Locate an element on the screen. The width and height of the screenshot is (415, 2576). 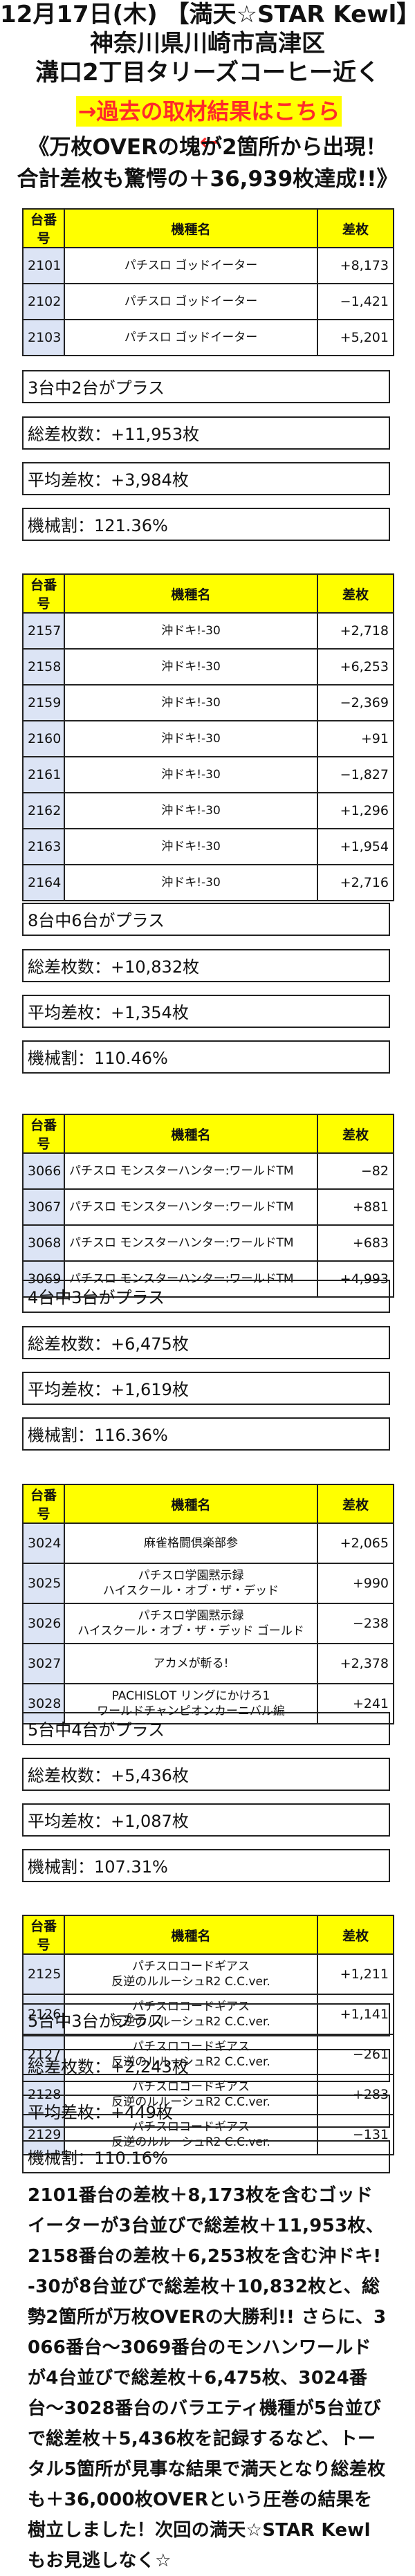
machine-diff: +2,718 is located at coordinates (355, 631).